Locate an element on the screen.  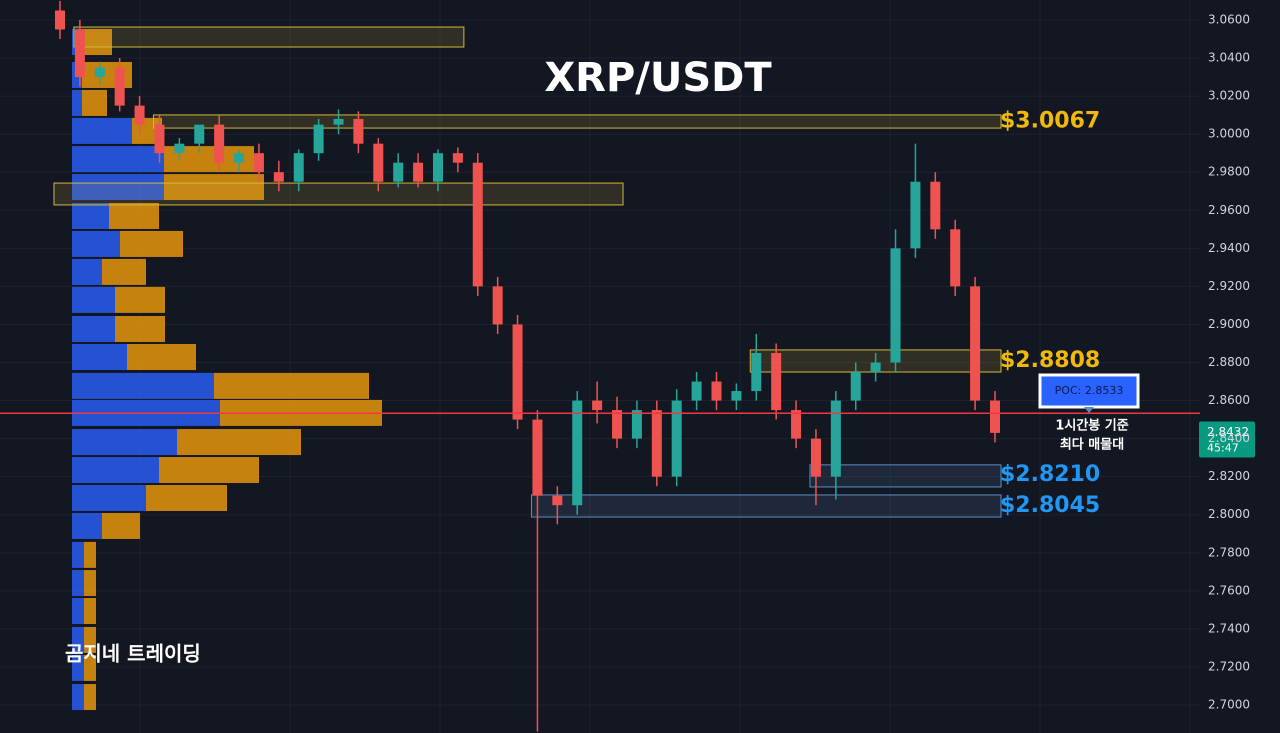
y-tick-label: 3.0000 is located at coordinates (1229, 134).